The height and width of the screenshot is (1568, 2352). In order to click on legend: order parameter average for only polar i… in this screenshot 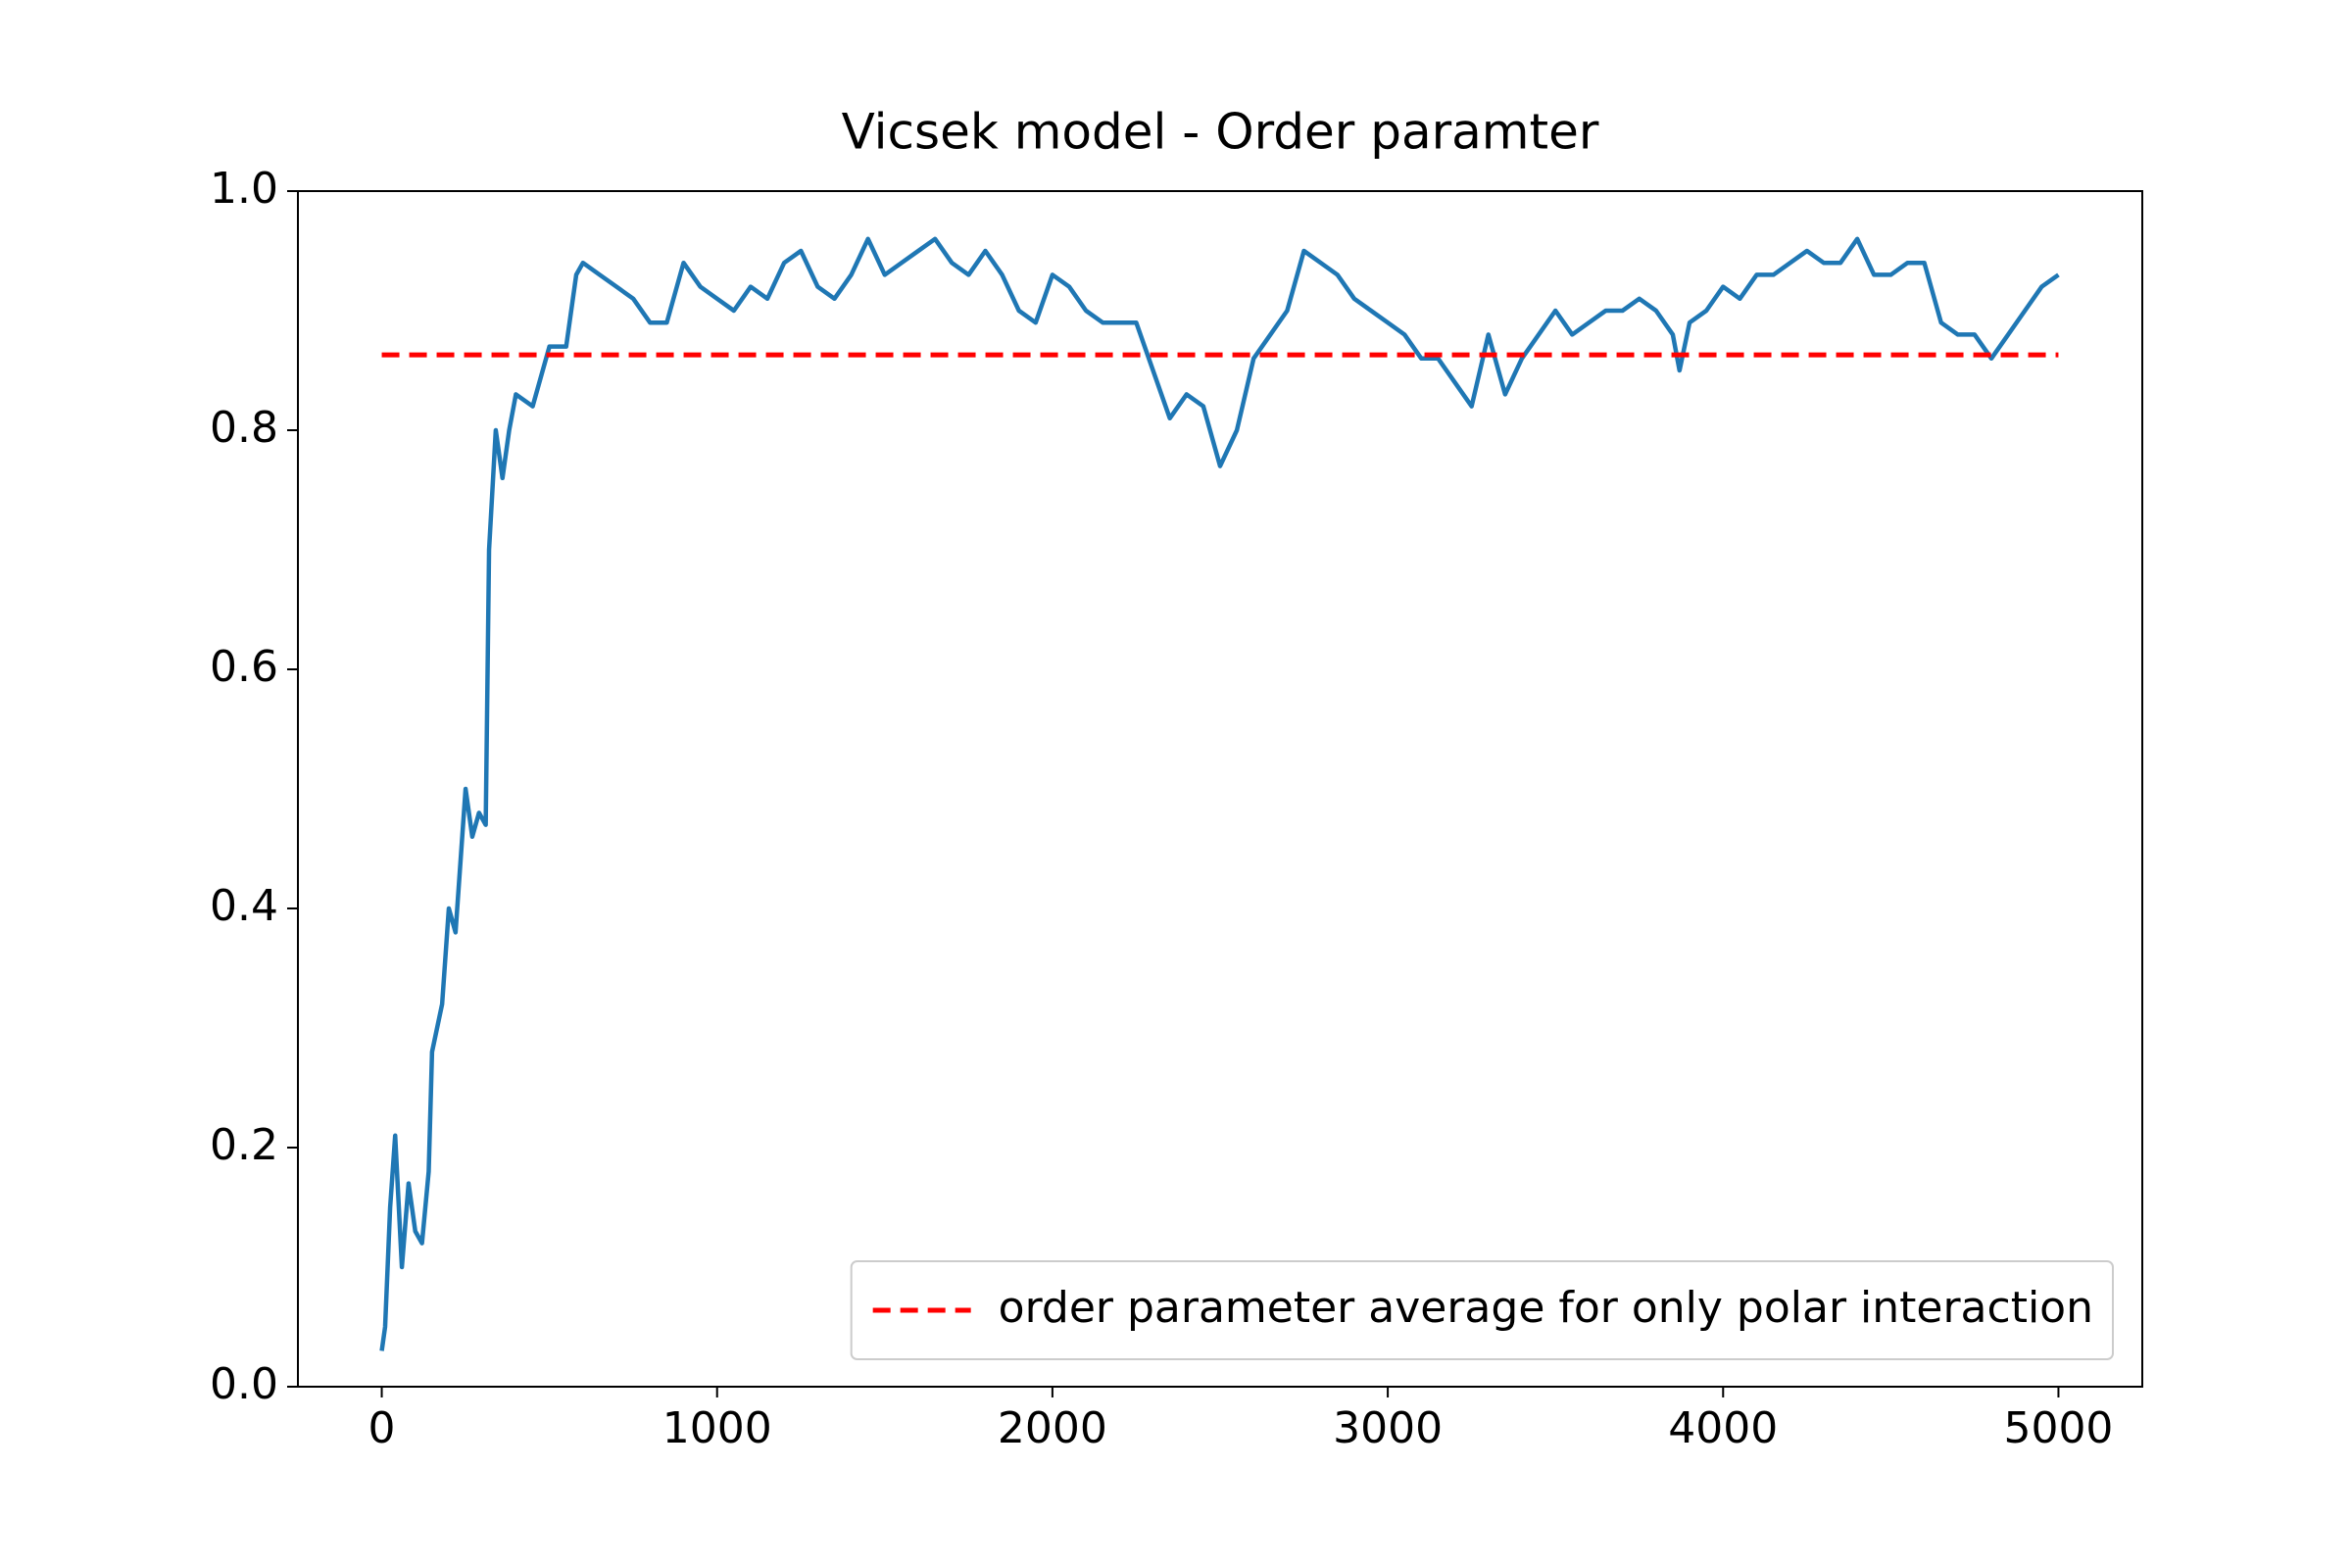, I will do `click(1482, 1310)`.